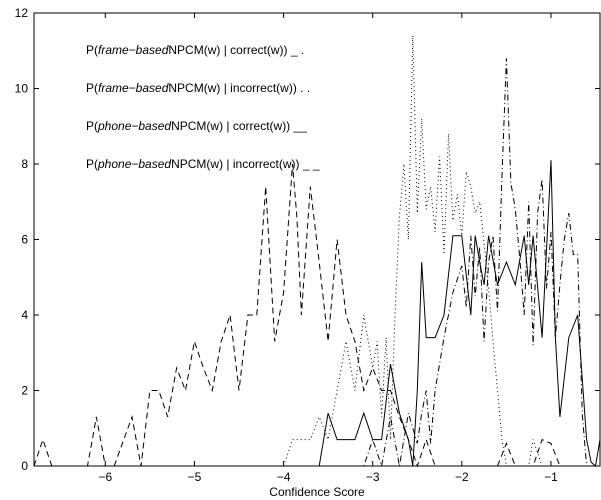  I want to click on x-tick-label: −3, so click(373, 477).